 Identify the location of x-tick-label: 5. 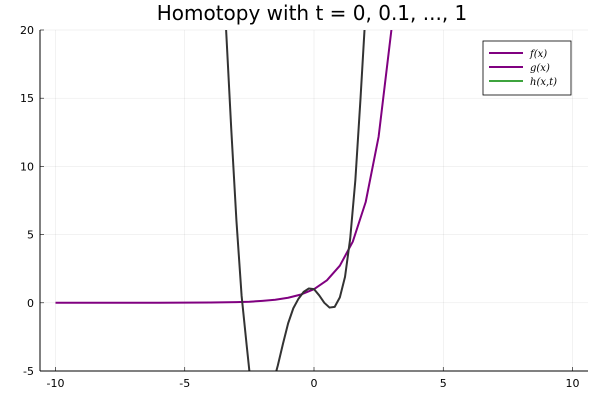
(443, 383).